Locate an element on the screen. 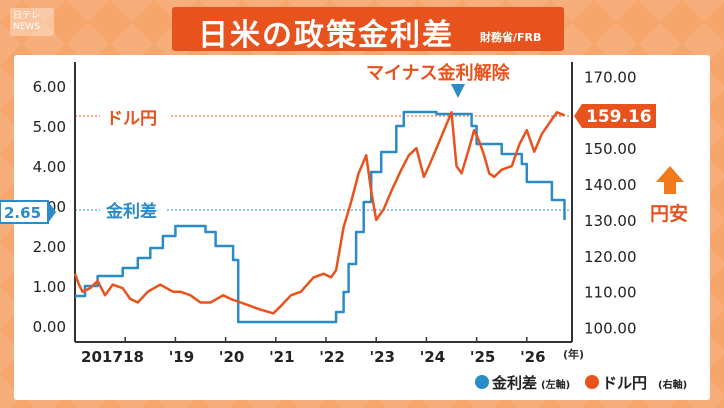  right-tick-label: 170.00 is located at coordinates (610, 77).